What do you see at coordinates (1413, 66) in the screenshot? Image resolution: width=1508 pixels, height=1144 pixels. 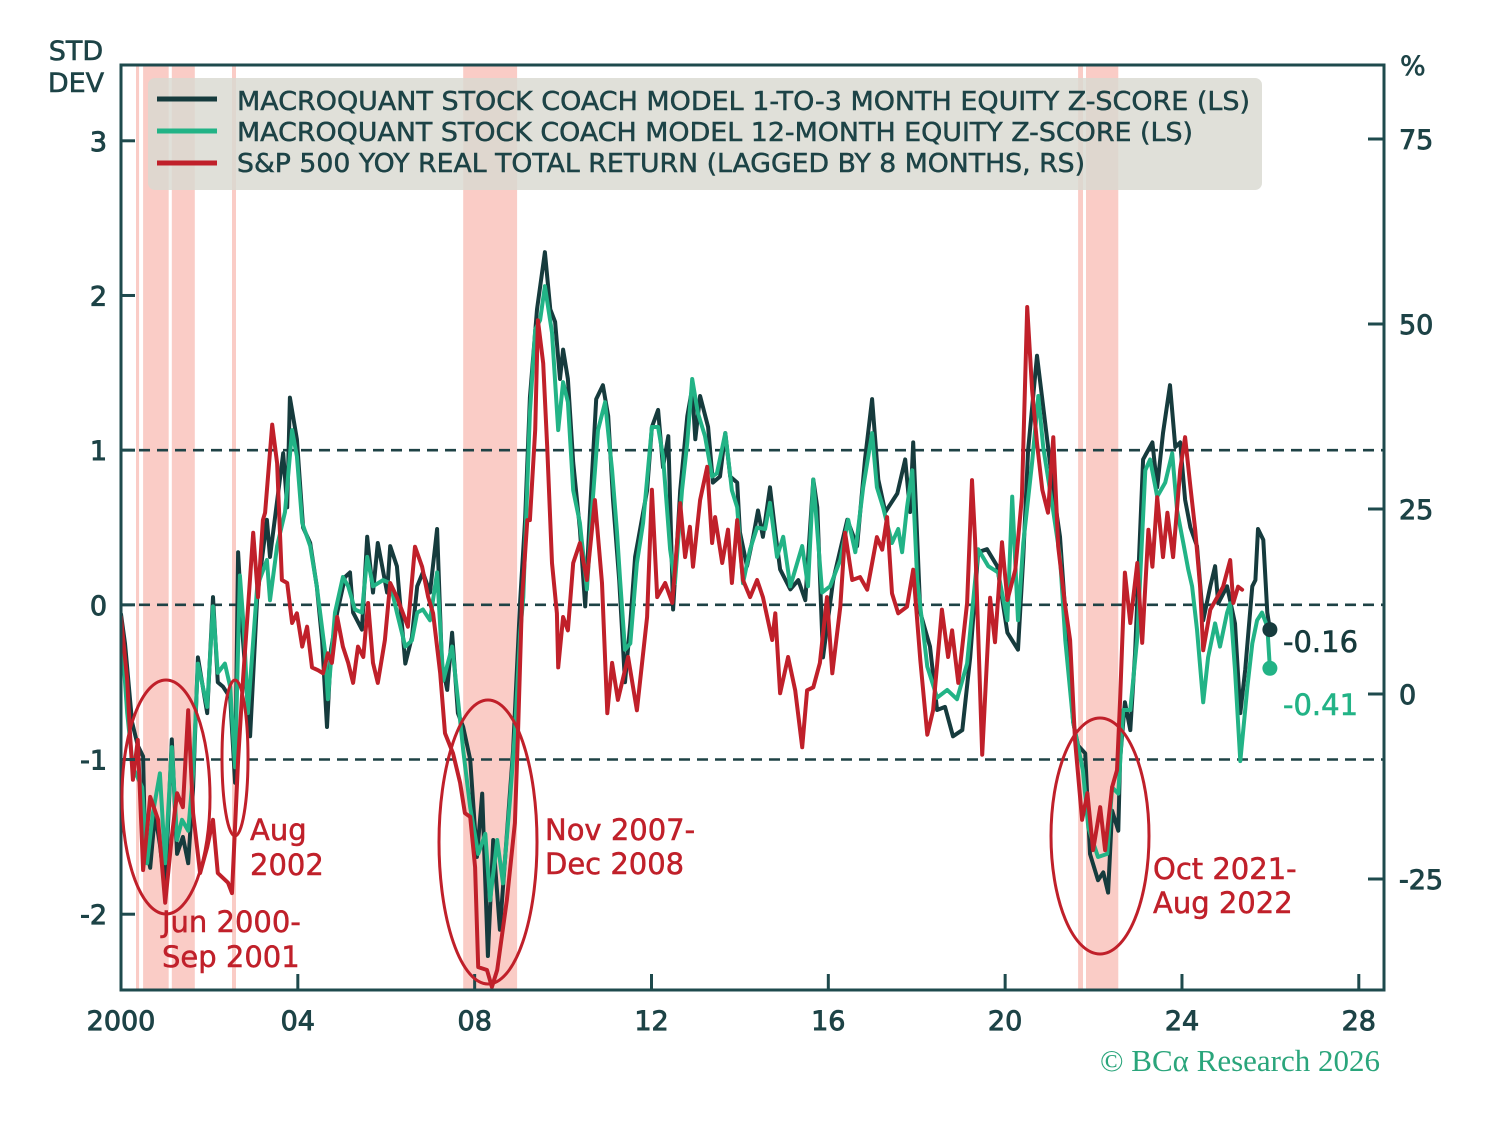 I see `right-axis-title: %` at bounding box center [1413, 66].